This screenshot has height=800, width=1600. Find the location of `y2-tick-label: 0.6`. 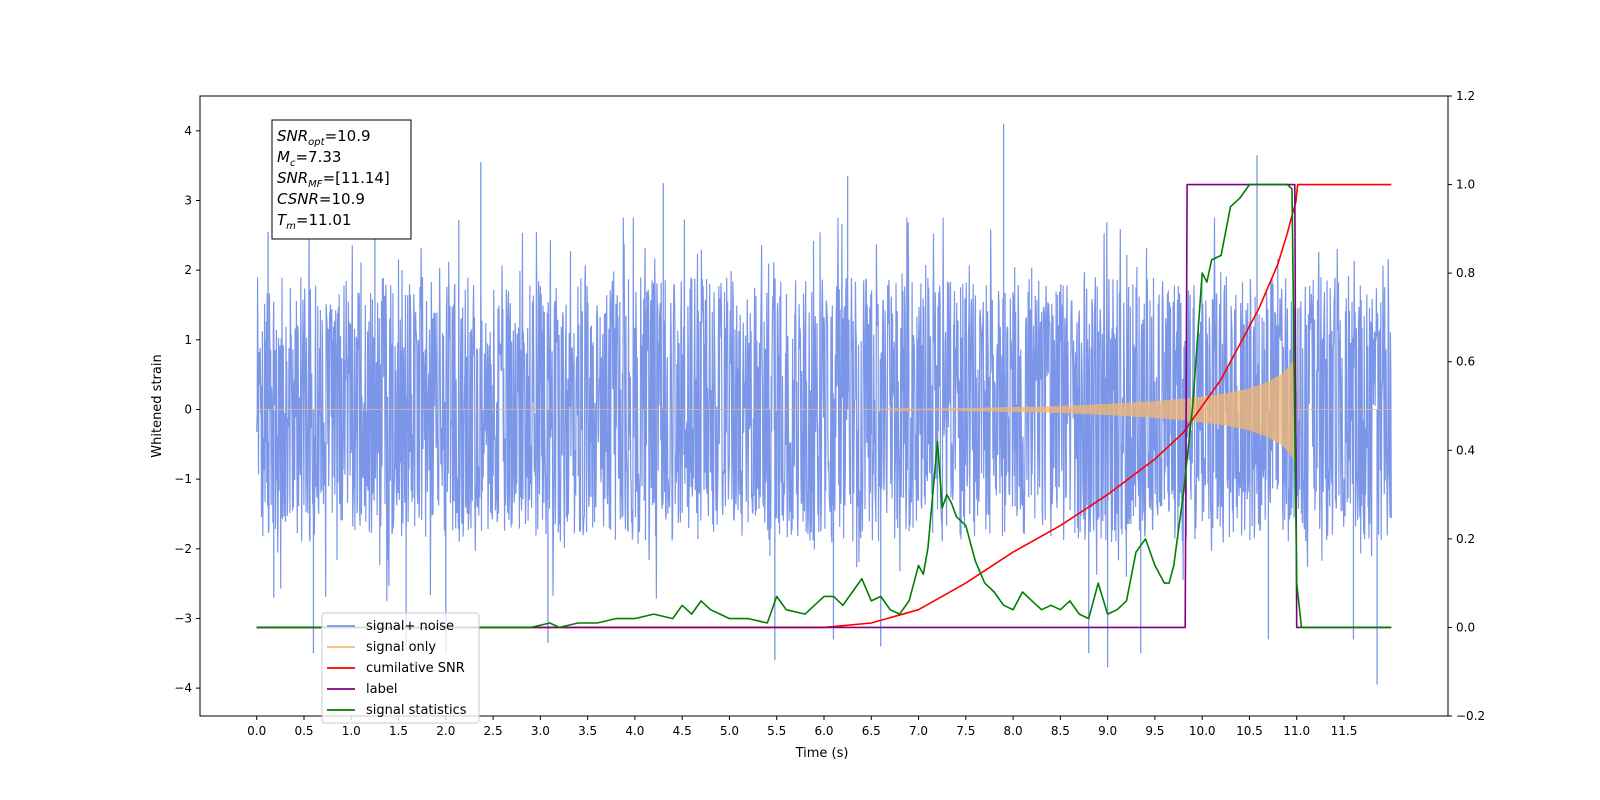

y2-tick-label: 0.6 is located at coordinates (1465, 362).